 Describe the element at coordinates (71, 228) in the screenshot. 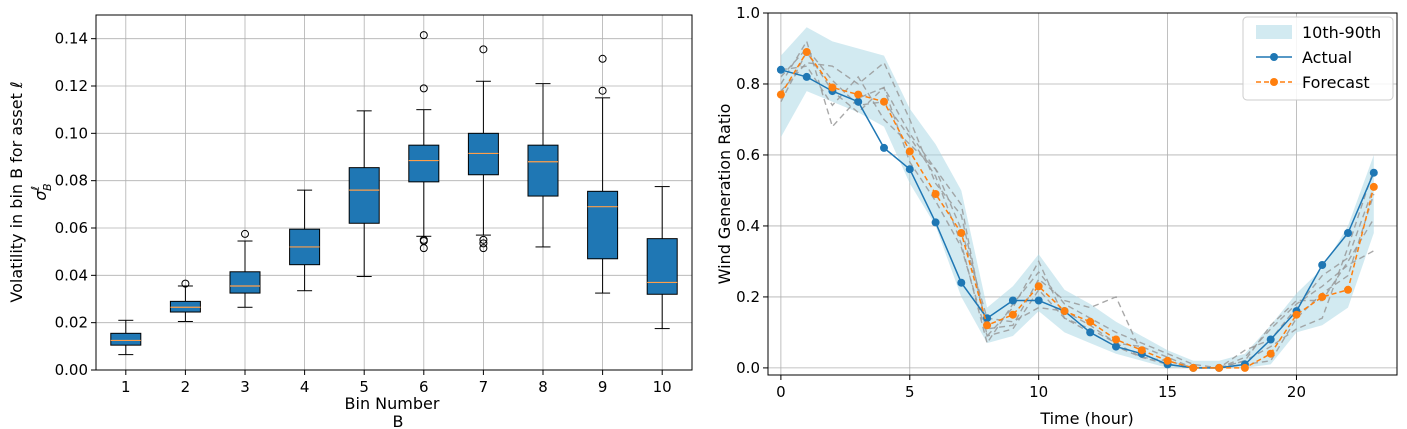

I see `box-y-tick-label: 0.06` at that location.